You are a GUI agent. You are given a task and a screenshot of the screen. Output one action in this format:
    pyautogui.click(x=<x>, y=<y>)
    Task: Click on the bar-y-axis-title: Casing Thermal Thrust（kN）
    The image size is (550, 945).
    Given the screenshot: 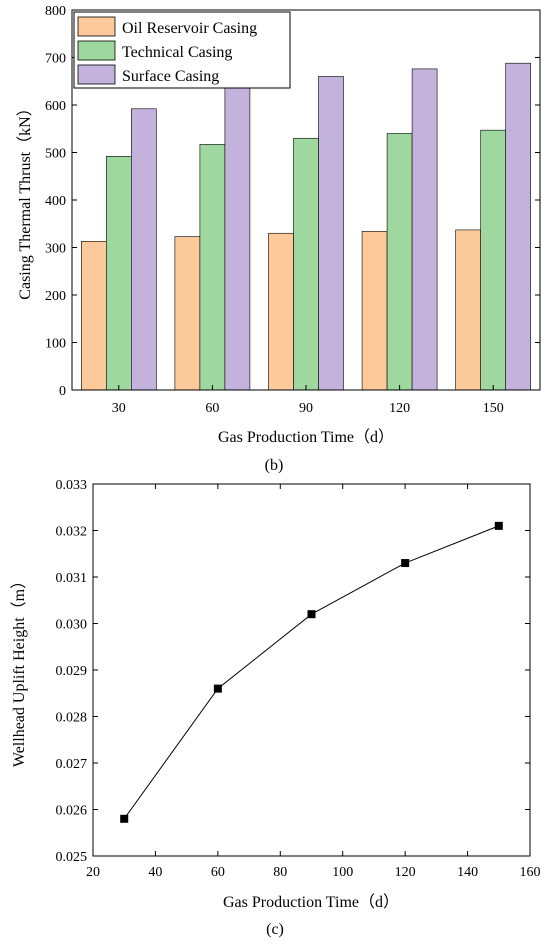 What is the action you would take?
    pyautogui.click(x=25, y=199)
    